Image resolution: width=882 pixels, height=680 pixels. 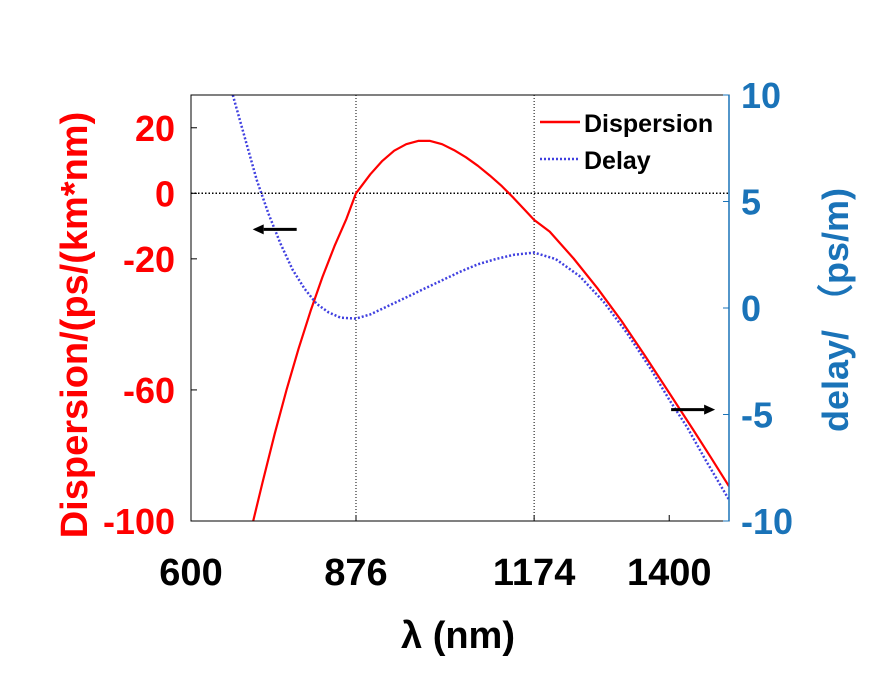 I want to click on y-right-tick-label: 0, so click(x=751, y=308).